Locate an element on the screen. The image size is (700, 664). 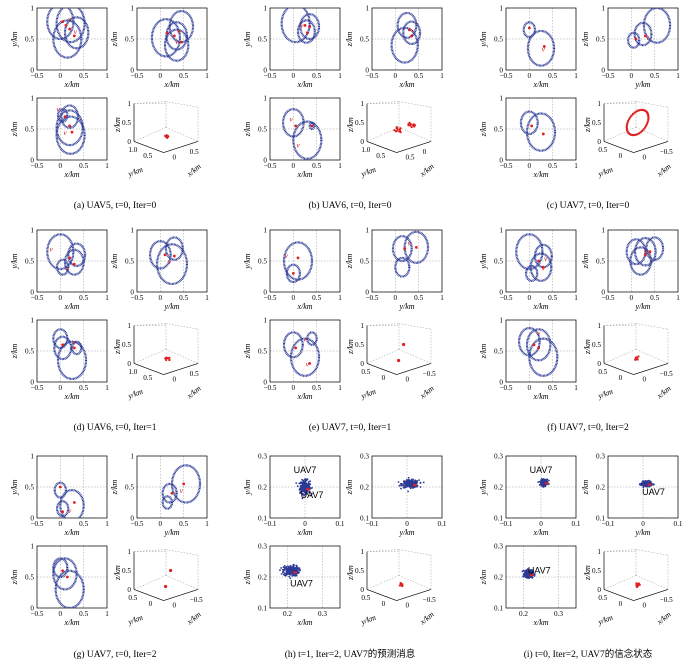
c3-xtick-label: 0.5 is located at coordinates (552, 166).